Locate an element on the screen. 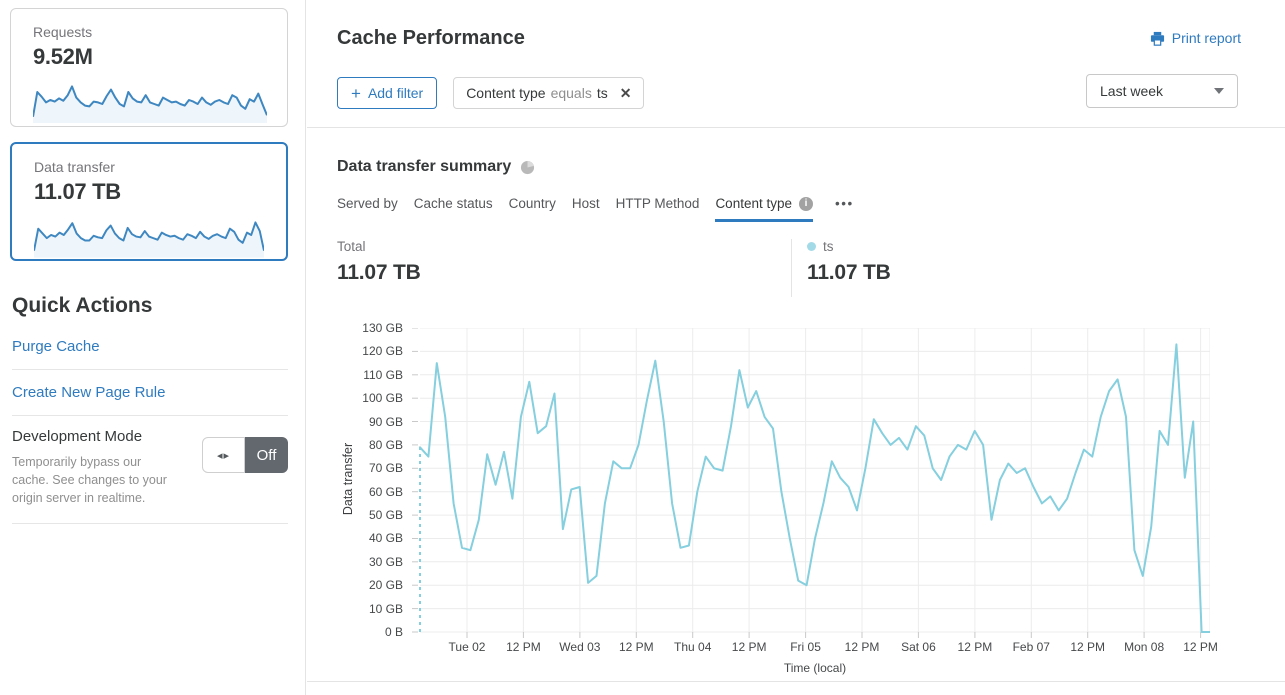 The image size is (1285, 695). x-tick-label: Feb 07 is located at coordinates (1031, 647).